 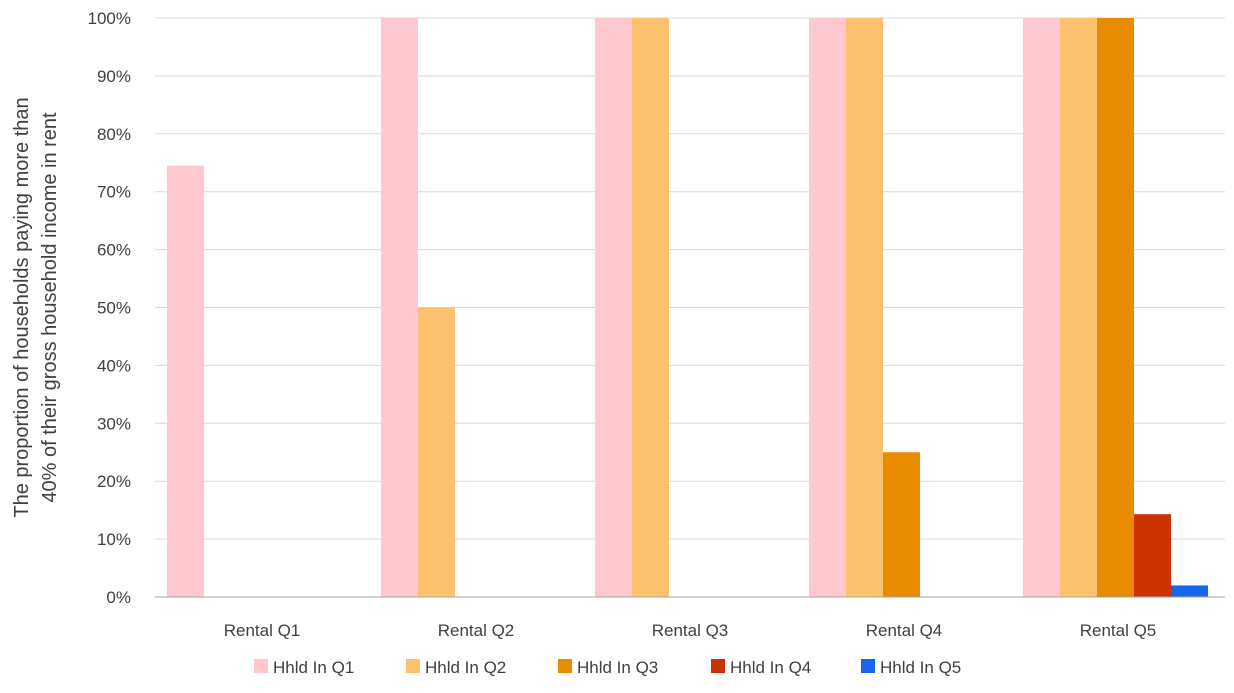 What do you see at coordinates (617, 667) in the screenshot?
I see `legend-label: Hhld In Q3` at bounding box center [617, 667].